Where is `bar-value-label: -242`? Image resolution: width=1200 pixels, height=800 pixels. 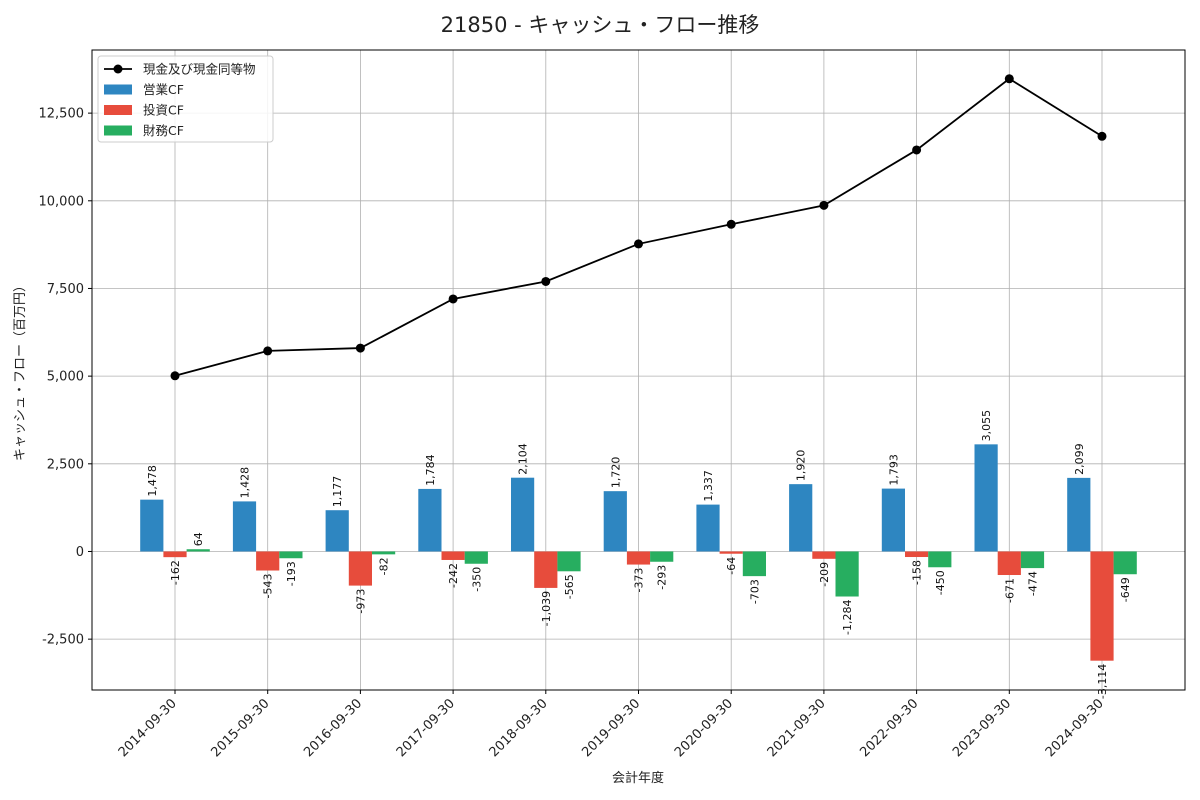
bar-value-label: -242 is located at coordinates (453, 575).